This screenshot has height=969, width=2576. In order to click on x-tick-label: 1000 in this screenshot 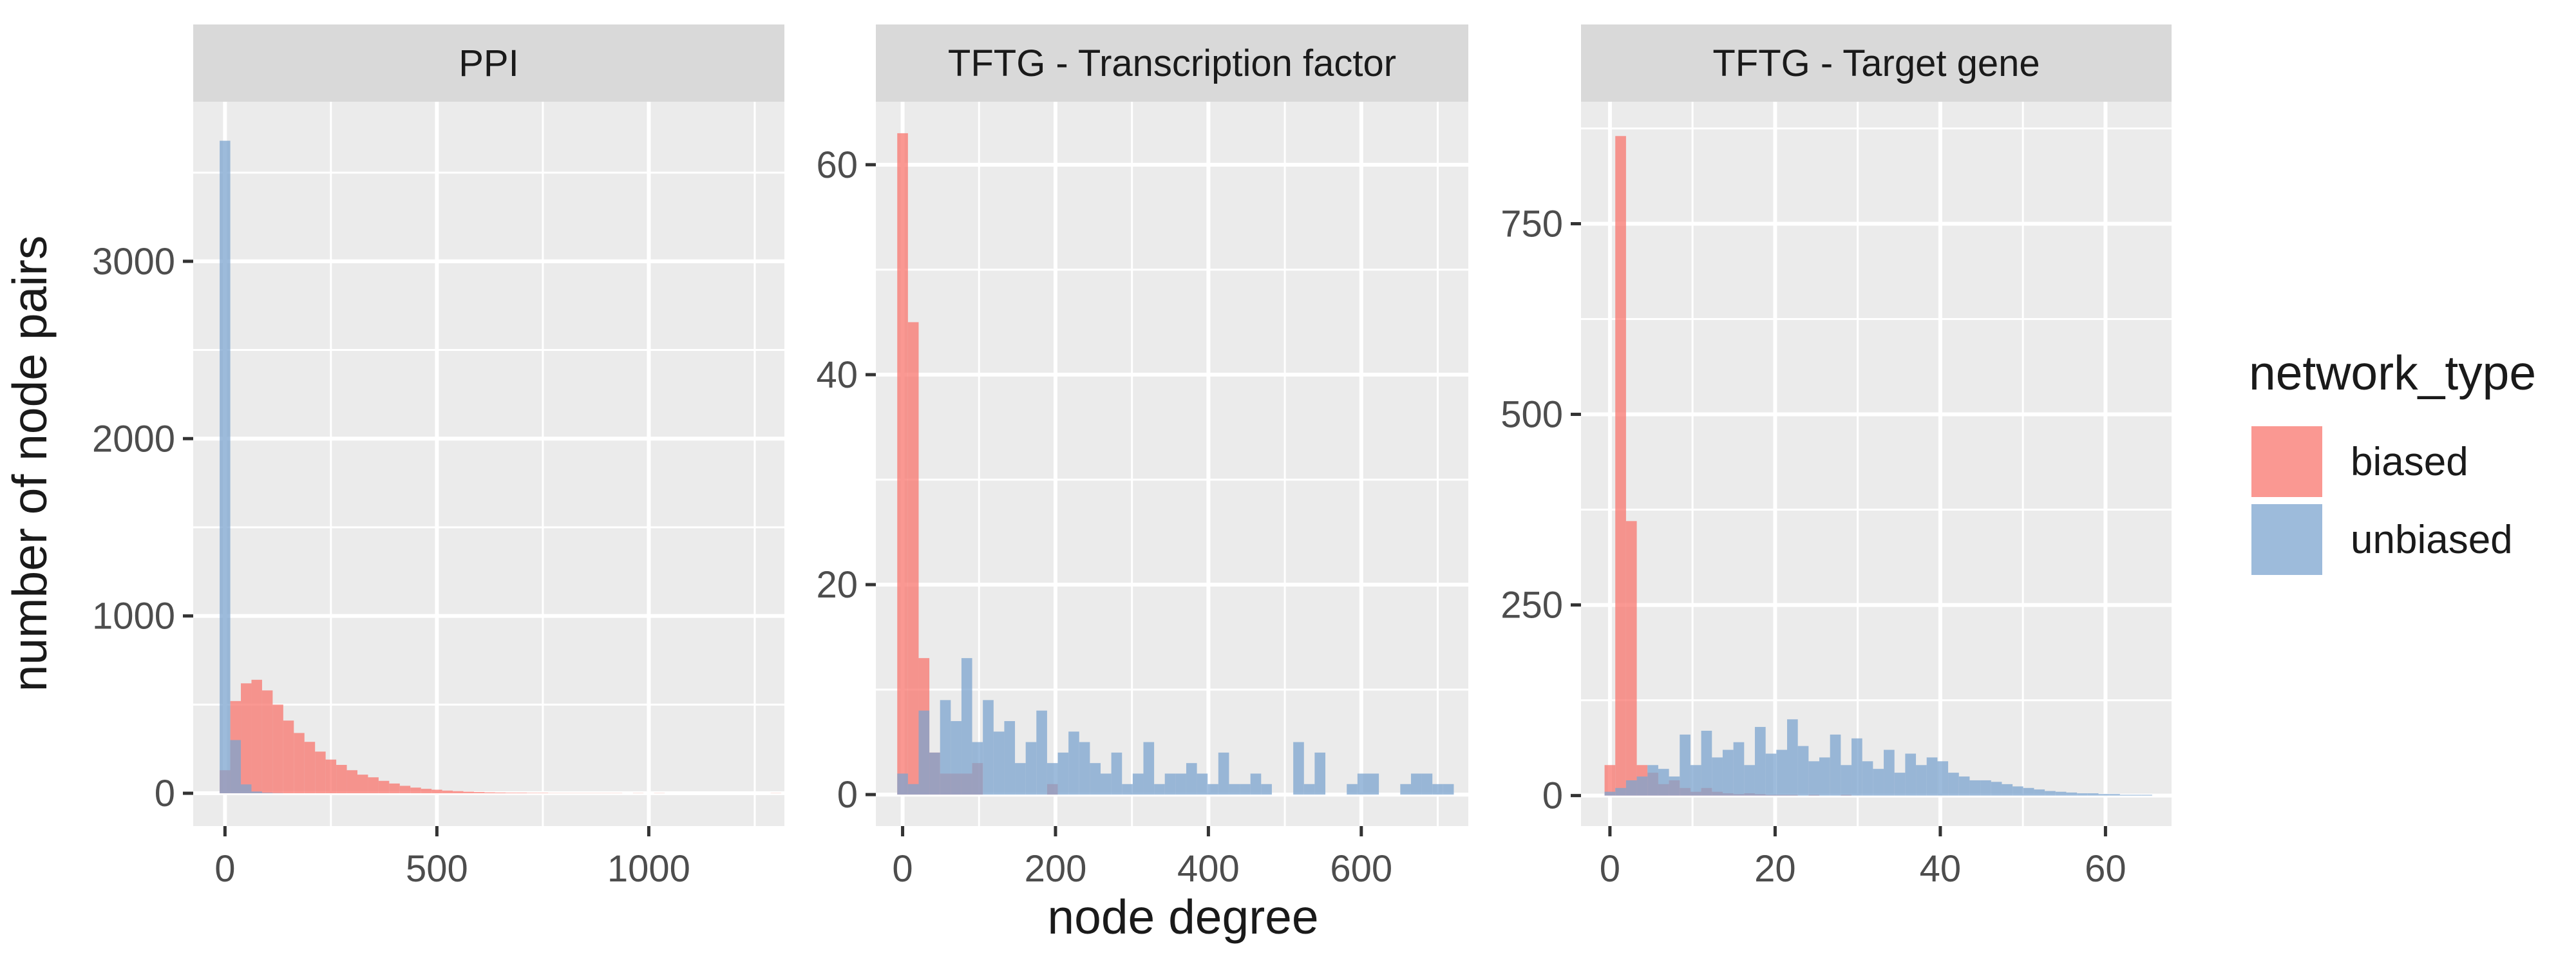, I will do `click(649, 869)`.